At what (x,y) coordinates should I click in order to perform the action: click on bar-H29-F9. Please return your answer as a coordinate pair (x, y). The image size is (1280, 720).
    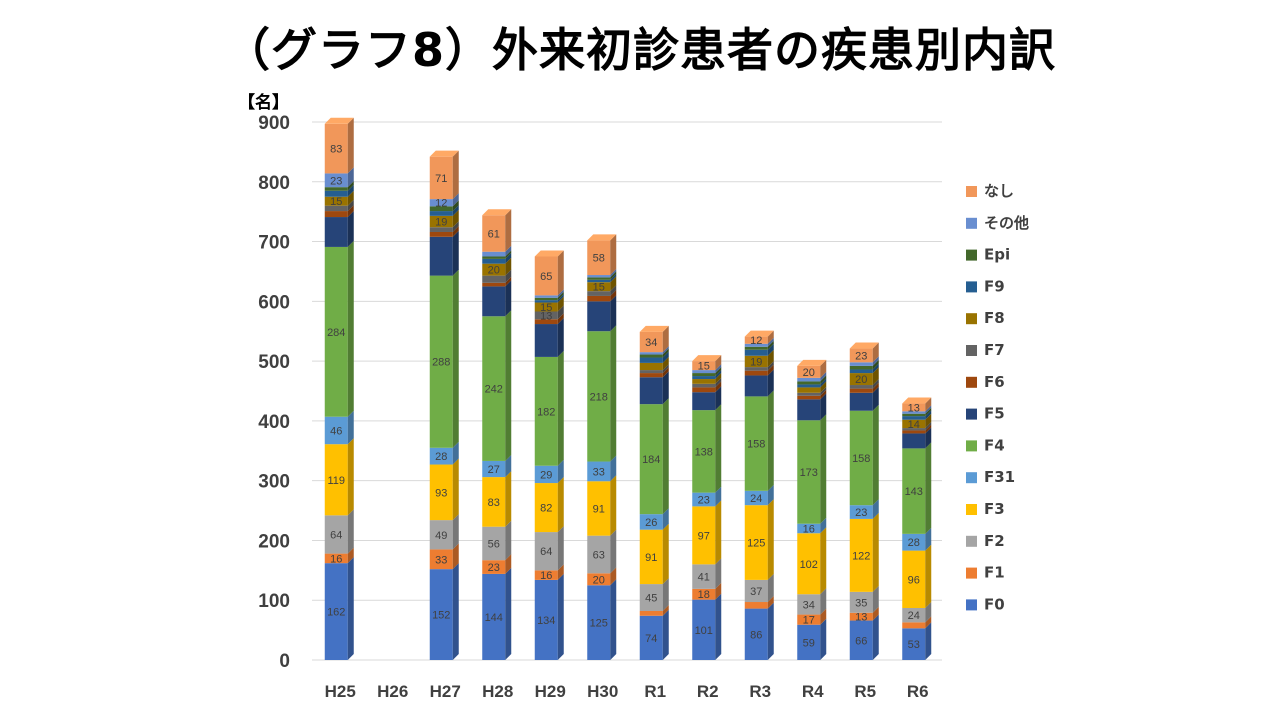
    Looking at the image, I should click on (546, 301).